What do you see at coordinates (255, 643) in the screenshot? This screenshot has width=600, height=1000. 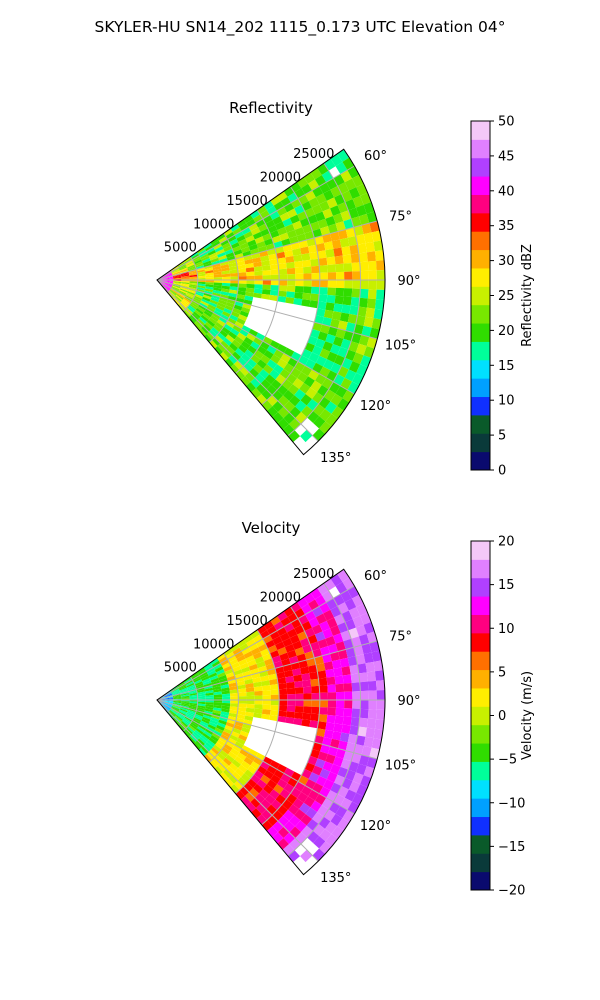 I see `angular-gridline` at bounding box center [255, 643].